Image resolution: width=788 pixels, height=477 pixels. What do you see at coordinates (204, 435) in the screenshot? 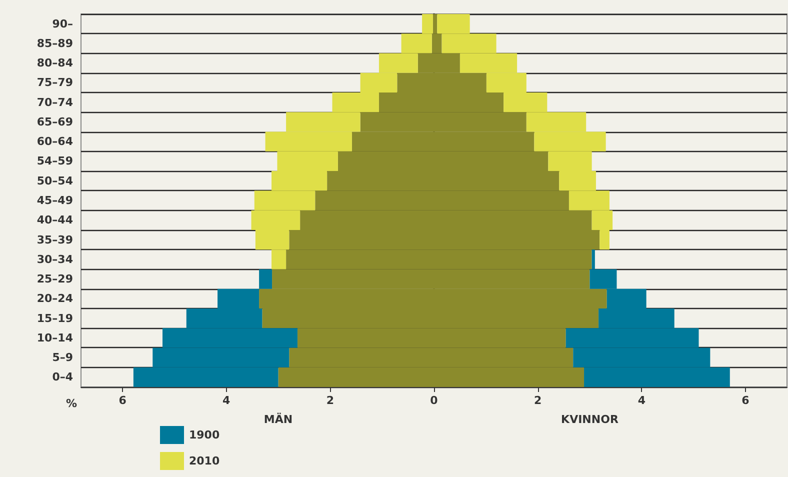
I see `legend-label: 1900` at bounding box center [204, 435].